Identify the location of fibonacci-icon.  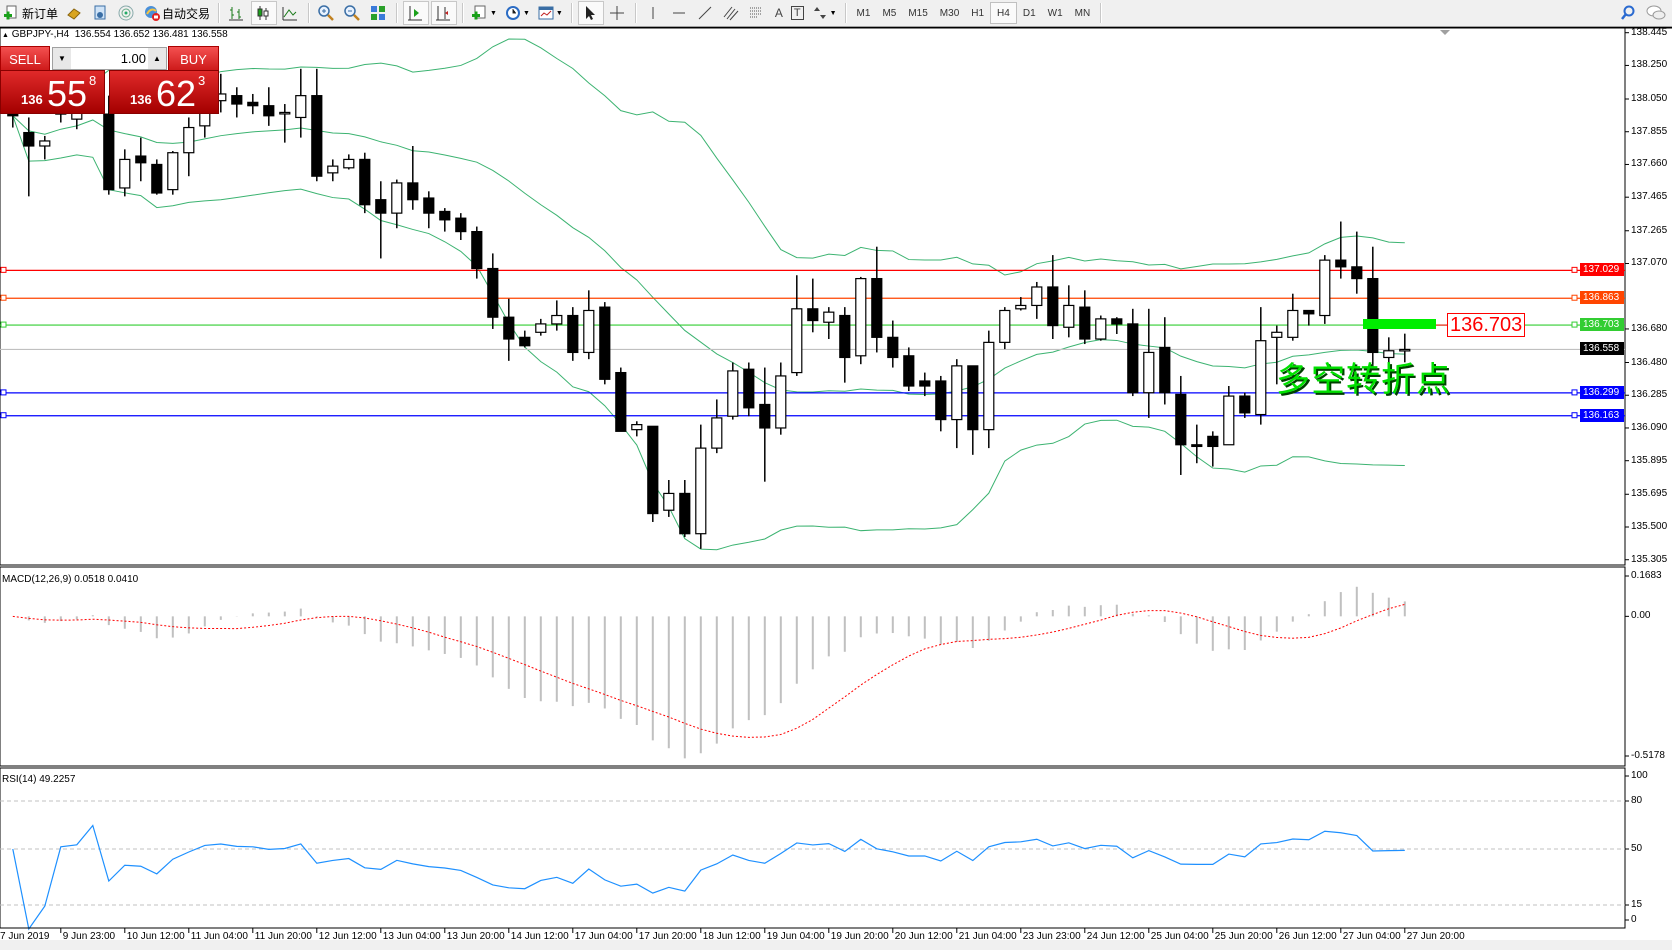
(757, 13).